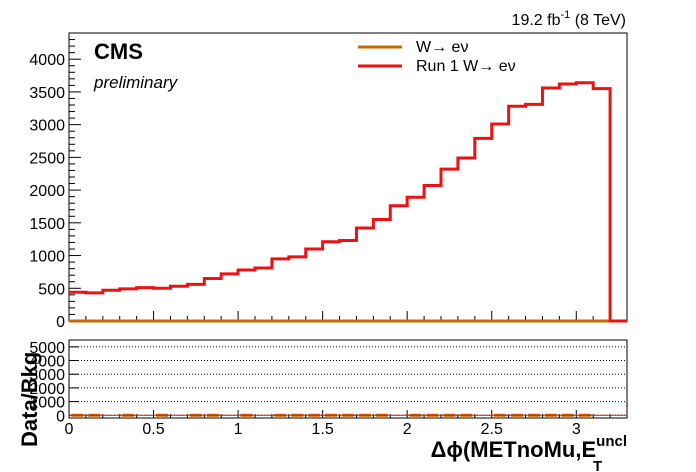 The height and width of the screenshot is (472, 696). I want to click on lumi-energy: (8 TeV), so click(598, 20).